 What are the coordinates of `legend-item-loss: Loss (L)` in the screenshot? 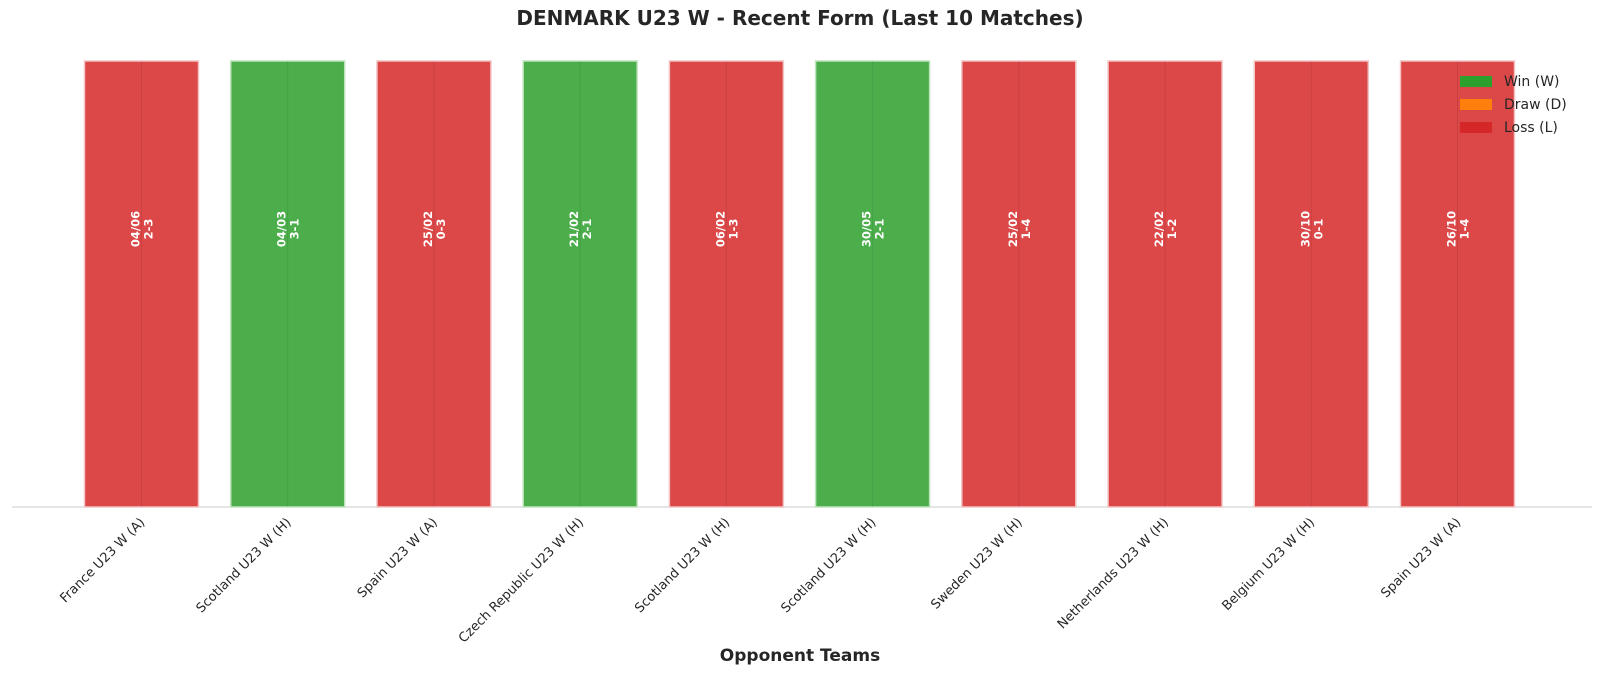 It's located at (1513, 127).